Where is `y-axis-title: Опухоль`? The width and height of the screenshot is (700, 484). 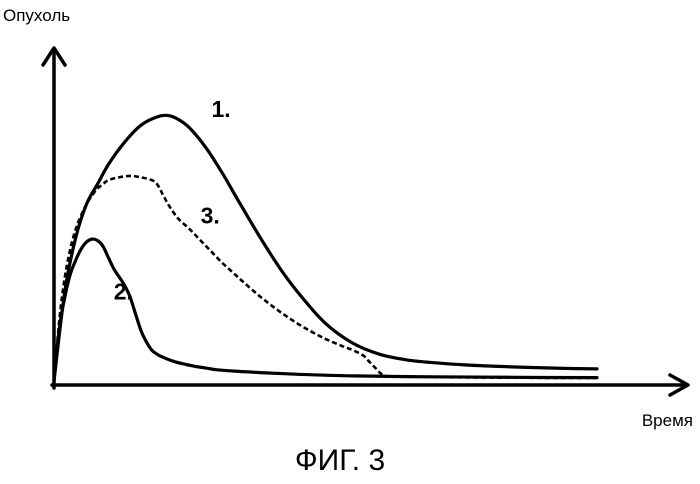 y-axis-title: Опухоль is located at coordinates (36, 15).